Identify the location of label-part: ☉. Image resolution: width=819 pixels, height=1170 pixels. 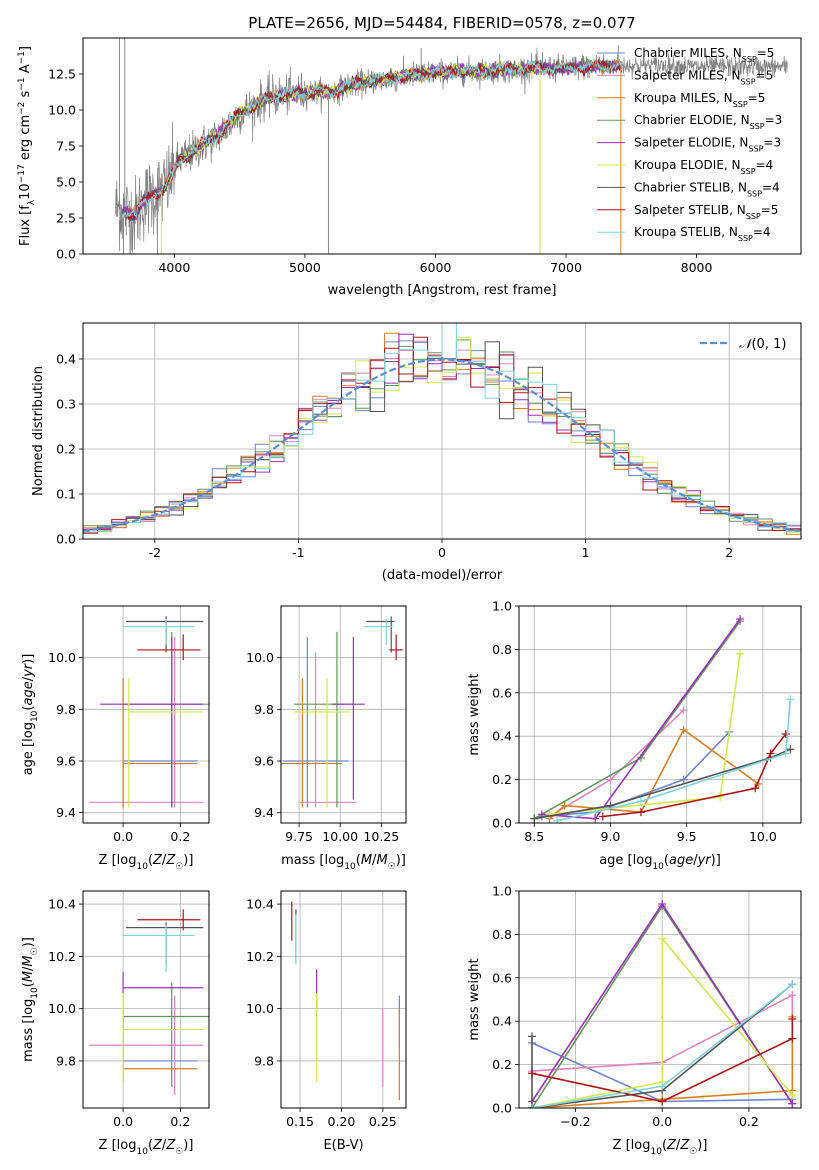
(179, 1152).